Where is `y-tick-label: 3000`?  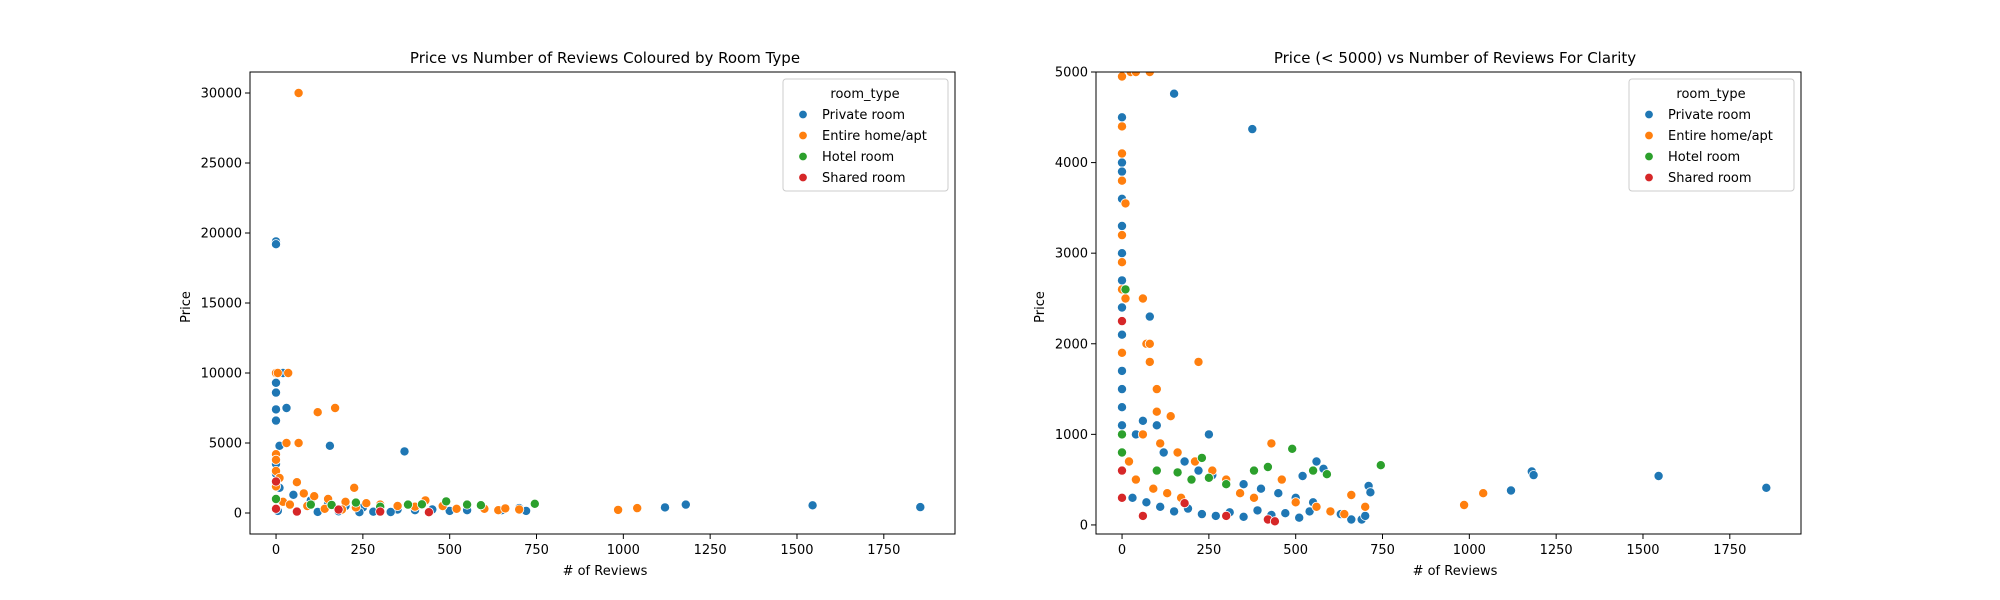
y-tick-label: 3000 is located at coordinates (1071, 254).